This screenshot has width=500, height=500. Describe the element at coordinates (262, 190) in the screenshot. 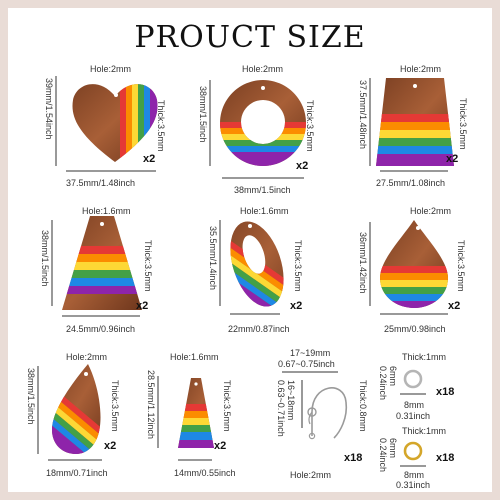

I see `width-label: 38mm/1.5inch` at that location.